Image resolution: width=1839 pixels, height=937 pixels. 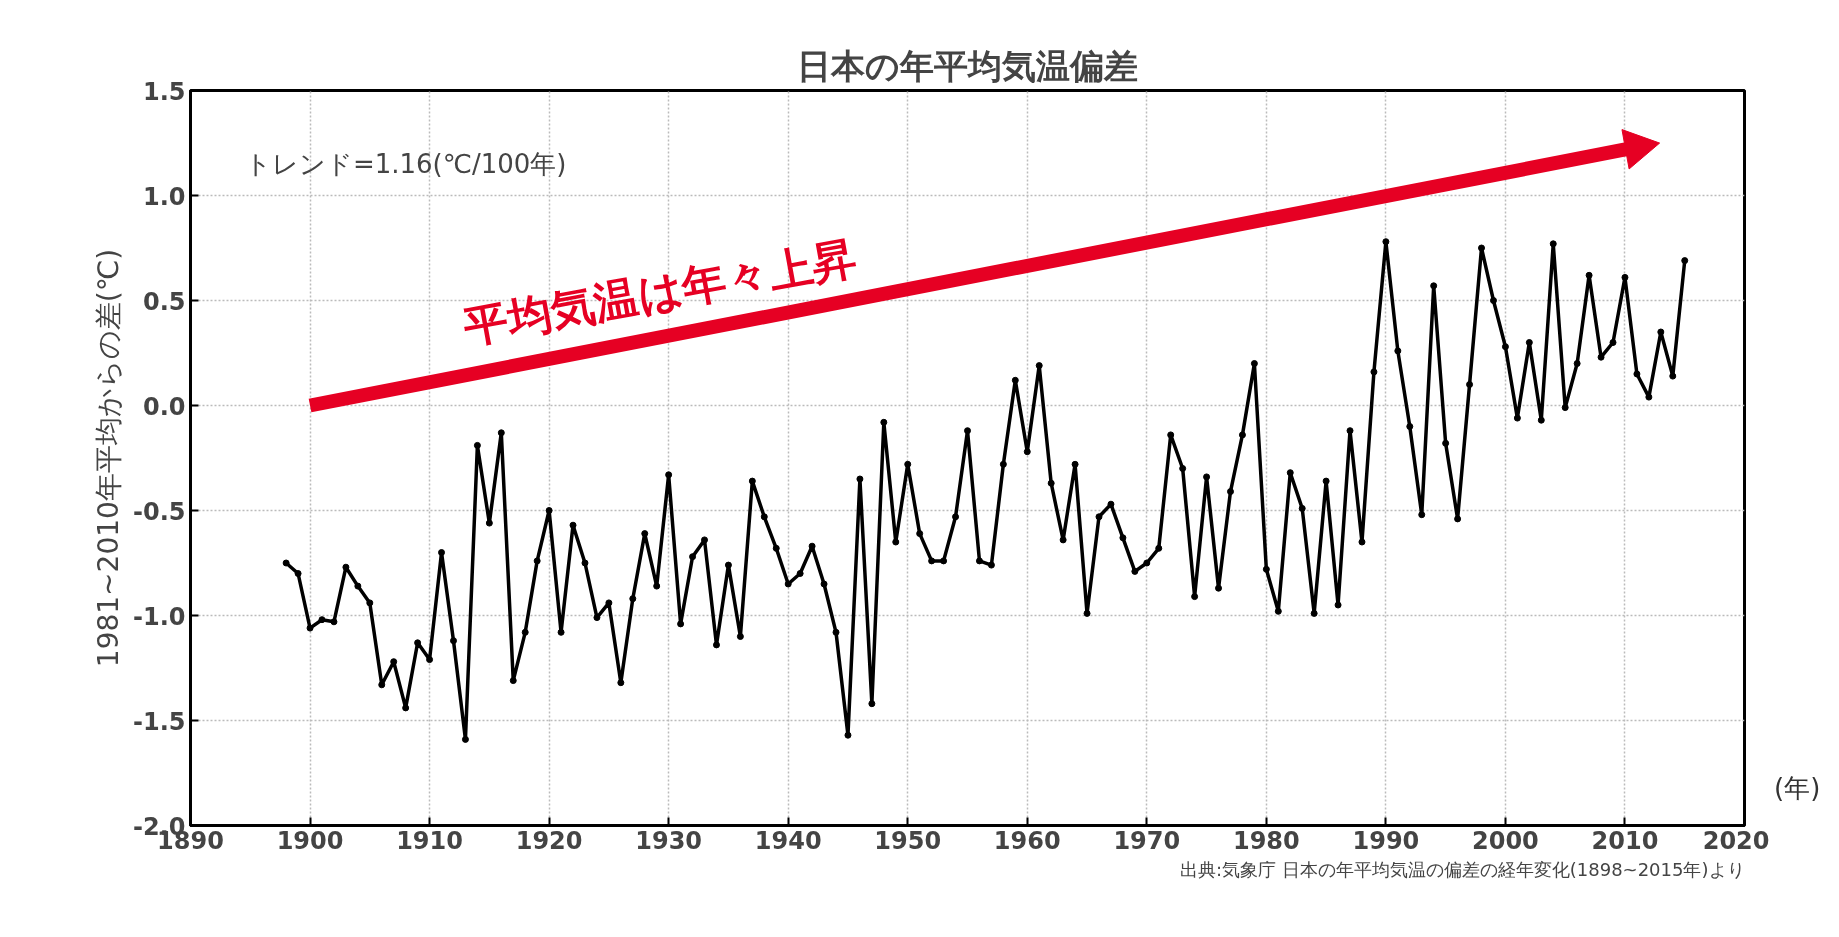 What do you see at coordinates (669, 840) in the screenshot?
I see `x-tick-label: 1930` at bounding box center [669, 840].